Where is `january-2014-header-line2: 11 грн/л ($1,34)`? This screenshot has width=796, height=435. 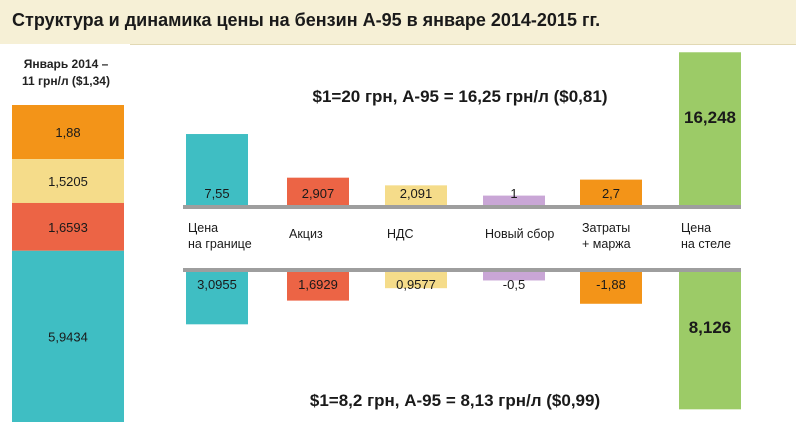 january-2014-header-line2: 11 грн/л ($1,34) is located at coordinates (66, 81).